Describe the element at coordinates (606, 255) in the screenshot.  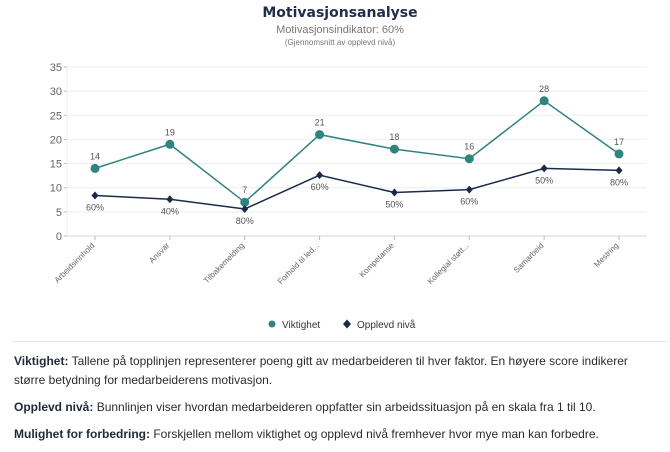
I see `x-tick-label: Mestring` at that location.